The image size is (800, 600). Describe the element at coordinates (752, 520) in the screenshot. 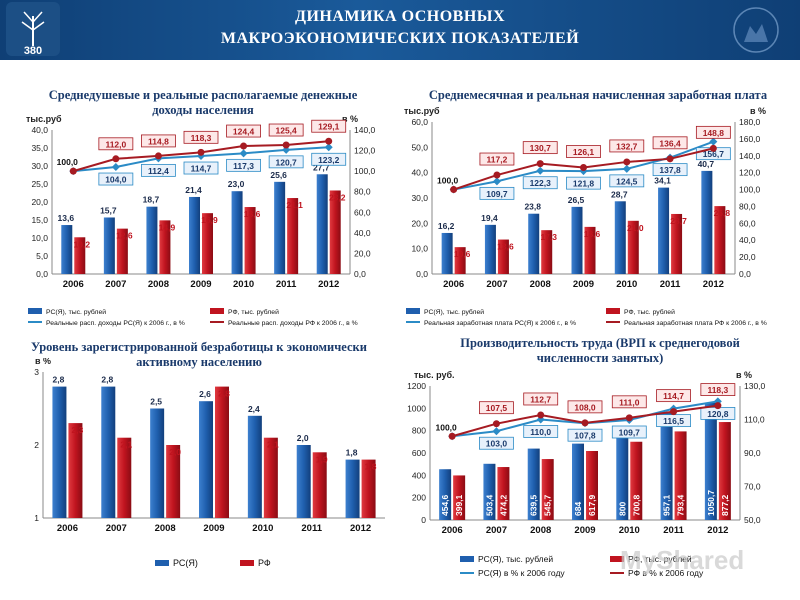

I see `y2-tick-label: 50,0` at that location.